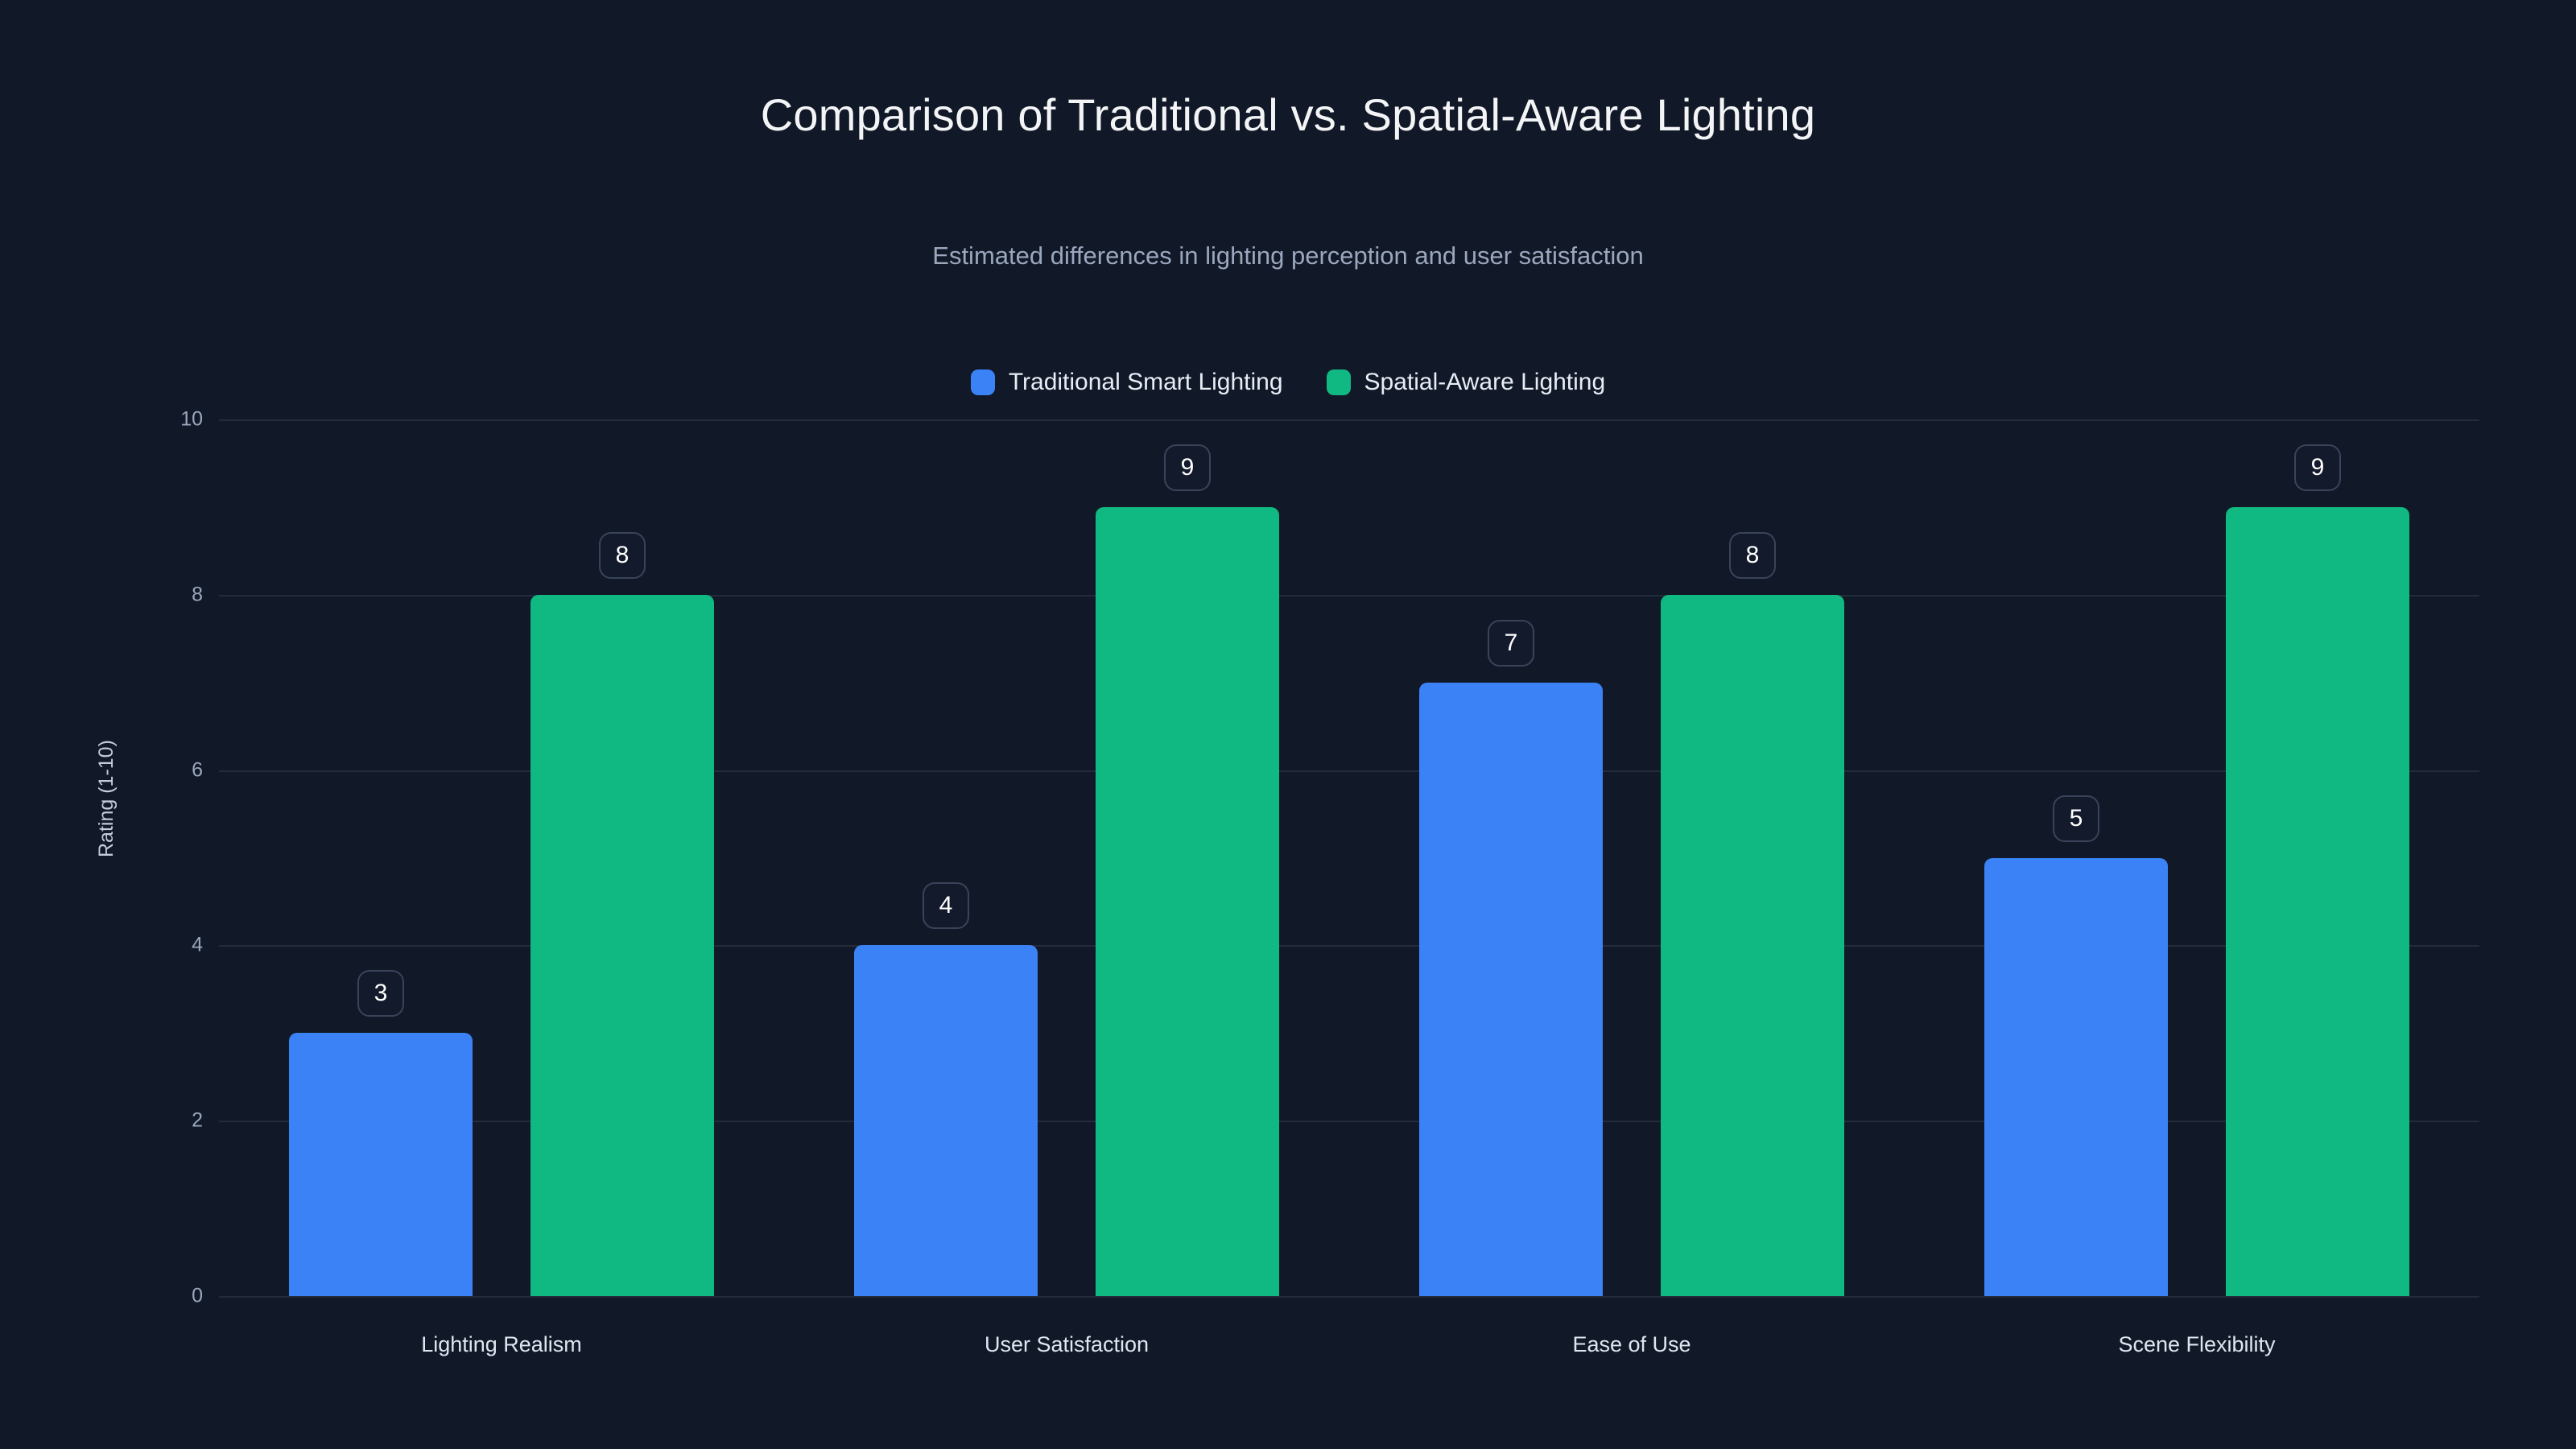 This screenshot has height=1449, width=2576. Describe the element at coordinates (1067, 1344) in the screenshot. I see `x-axis-category-label: User Satisfaction` at that location.